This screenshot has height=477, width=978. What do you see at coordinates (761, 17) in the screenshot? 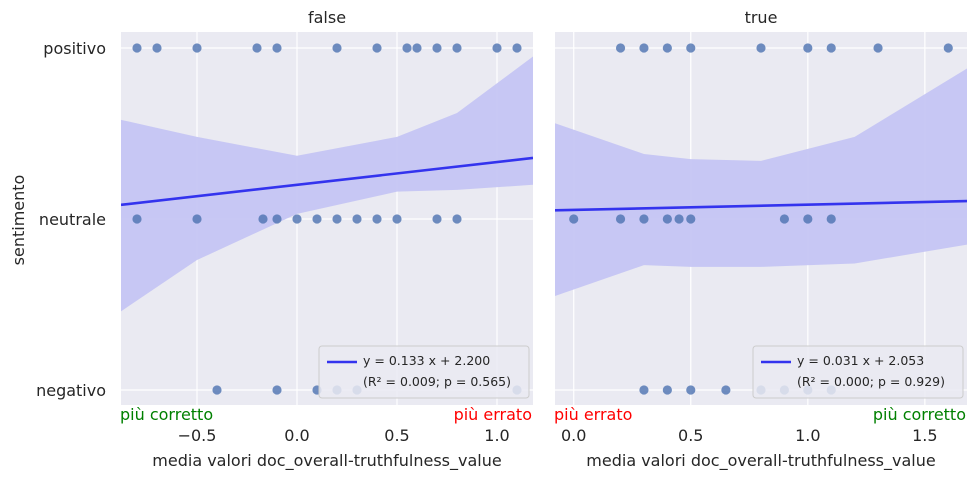
I see `panel-title: true` at bounding box center [761, 17].